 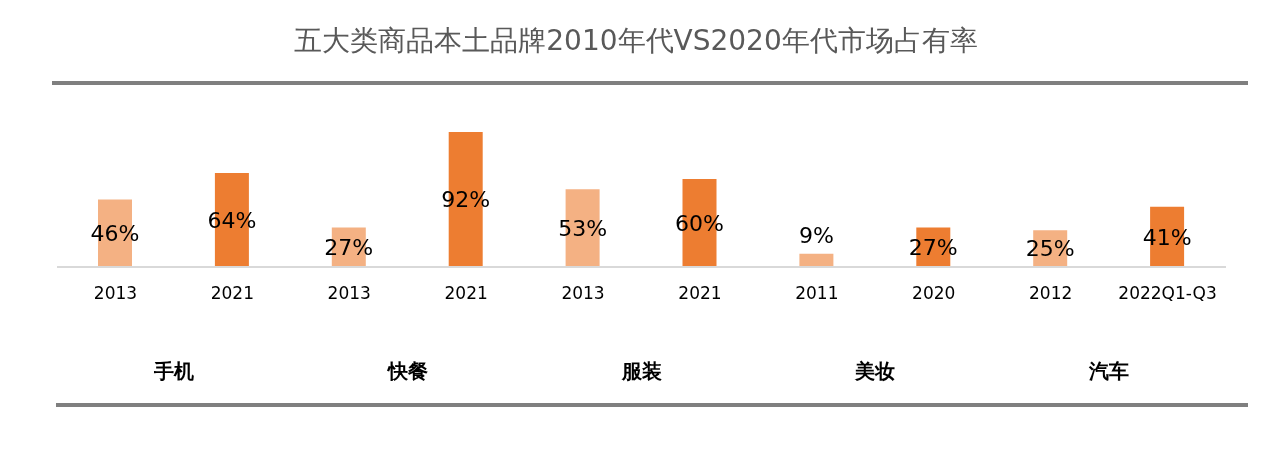 I want to click on text: 服装, so click(x=641, y=371).